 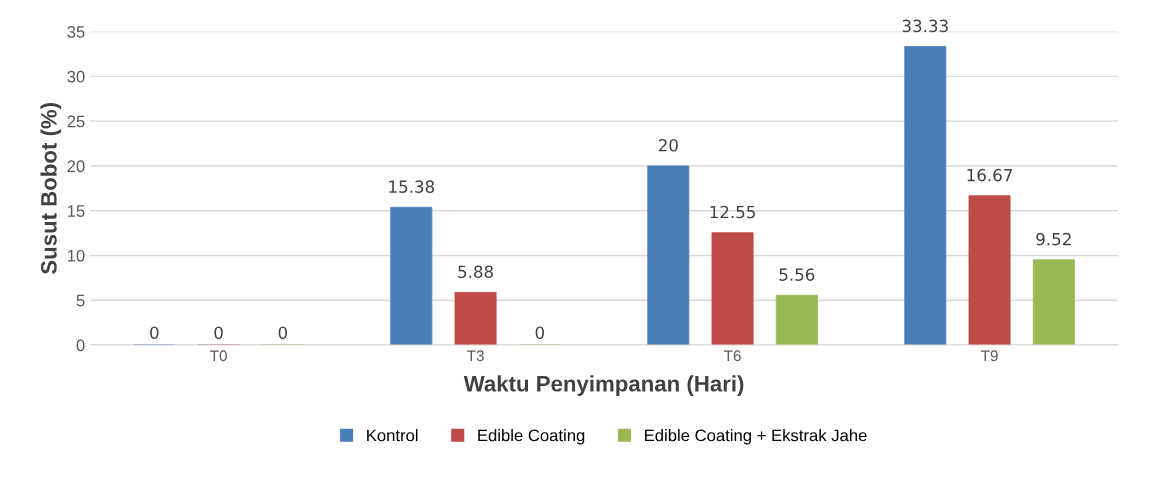 I want to click on x-tick-label: T6, so click(x=732, y=356).